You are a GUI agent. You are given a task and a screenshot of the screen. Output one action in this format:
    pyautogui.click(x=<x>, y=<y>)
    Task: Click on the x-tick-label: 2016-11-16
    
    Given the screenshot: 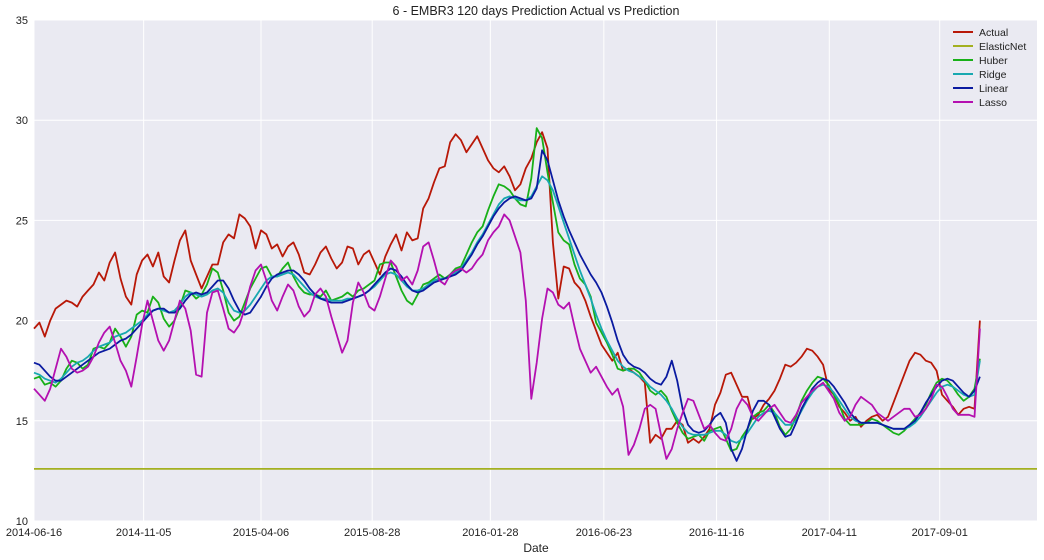 What is the action you would take?
    pyautogui.click(x=716, y=533)
    